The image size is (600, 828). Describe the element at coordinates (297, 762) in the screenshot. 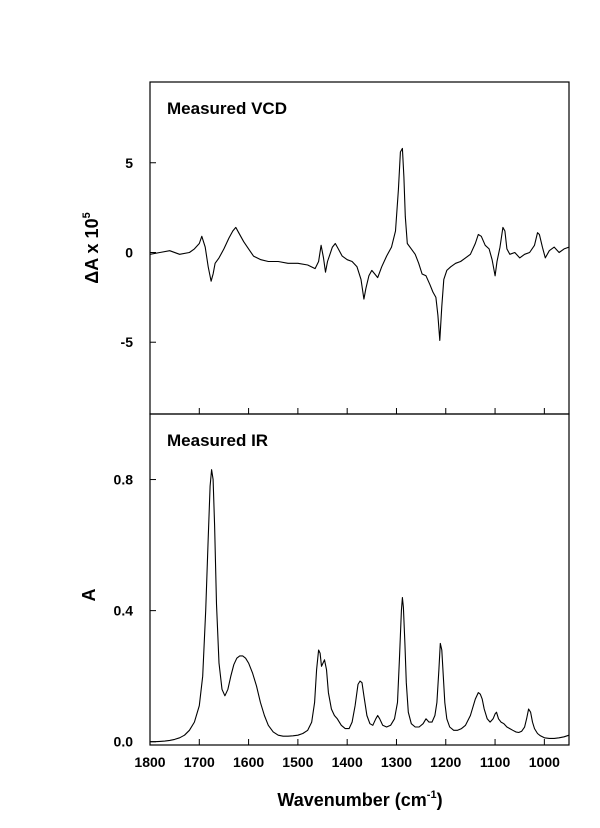

I see `x-tick-label: 1500` at that location.